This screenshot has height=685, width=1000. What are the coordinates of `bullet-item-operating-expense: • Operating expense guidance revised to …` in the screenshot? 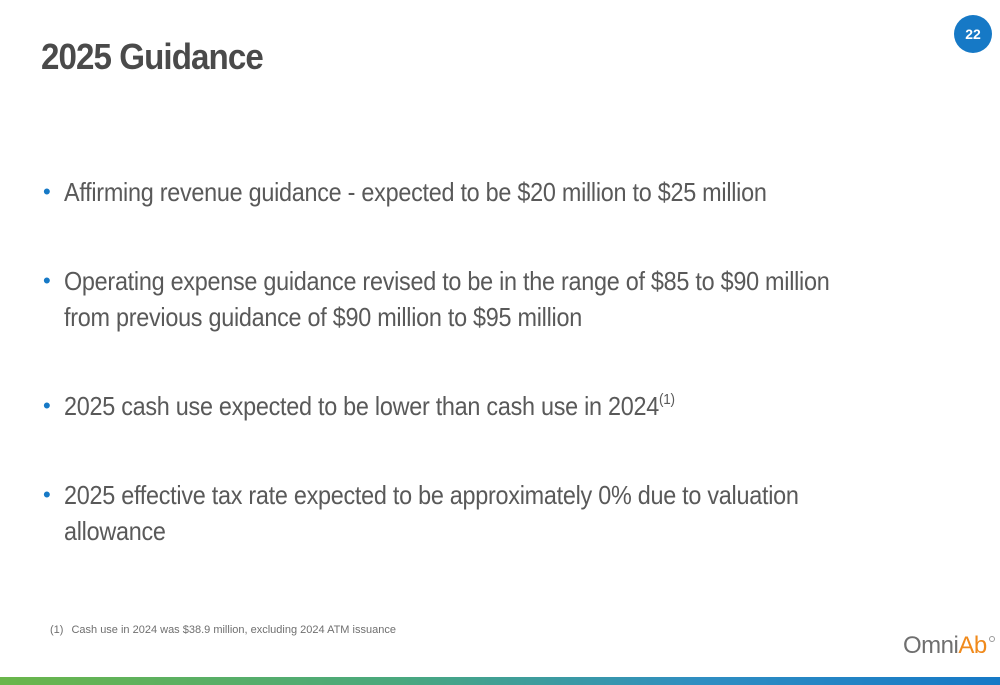 It's located at (493, 299).